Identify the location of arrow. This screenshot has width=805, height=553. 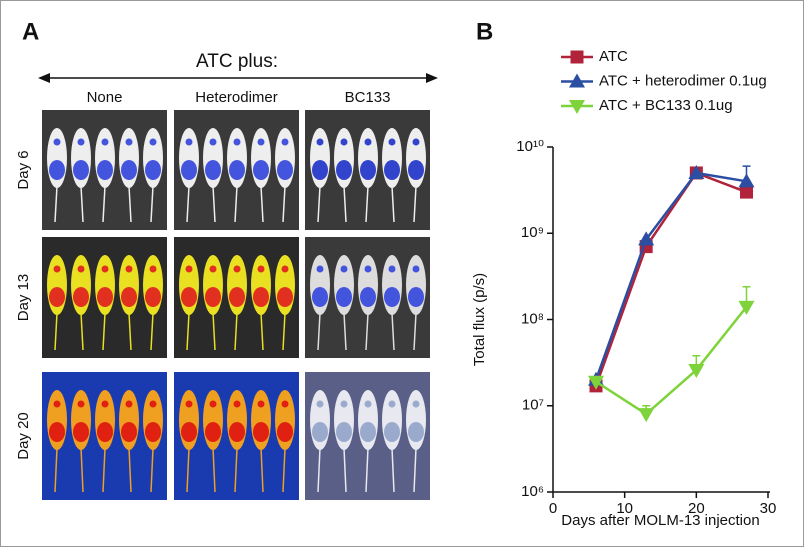
(238, 78).